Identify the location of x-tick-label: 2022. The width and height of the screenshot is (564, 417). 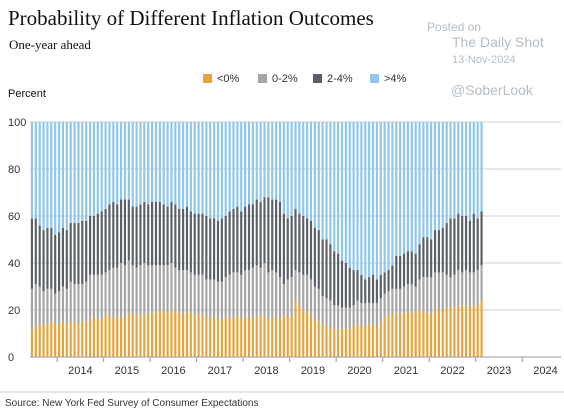
(452, 371).